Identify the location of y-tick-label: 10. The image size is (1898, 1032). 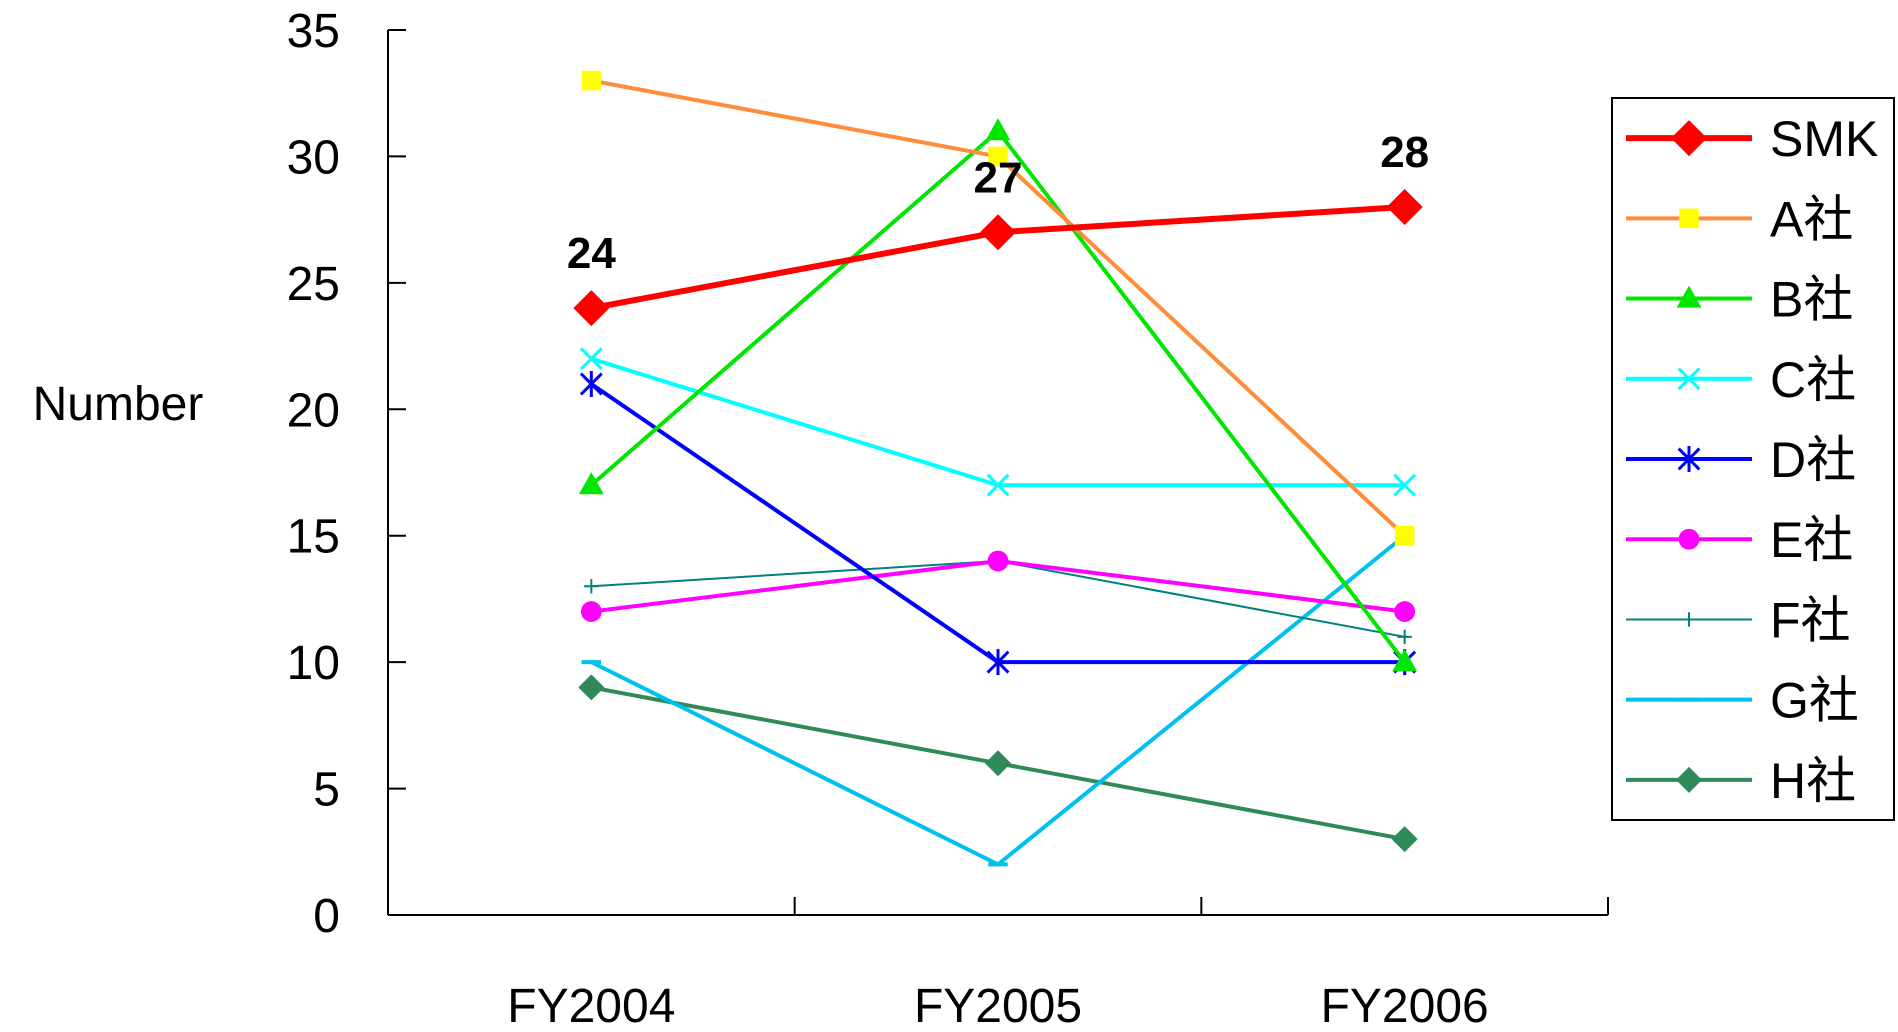
(313, 663).